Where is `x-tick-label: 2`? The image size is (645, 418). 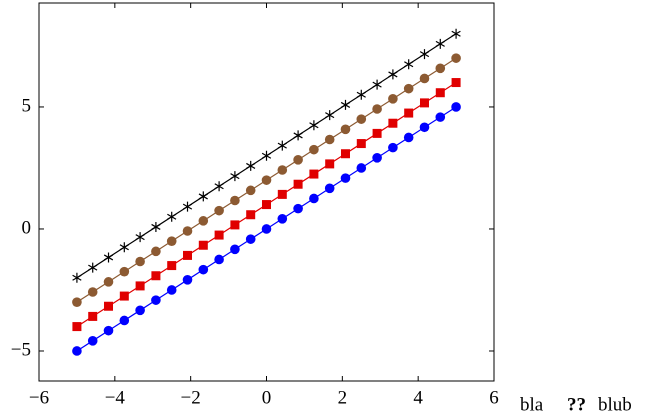
x-tick-label: 2 is located at coordinates (343, 397).